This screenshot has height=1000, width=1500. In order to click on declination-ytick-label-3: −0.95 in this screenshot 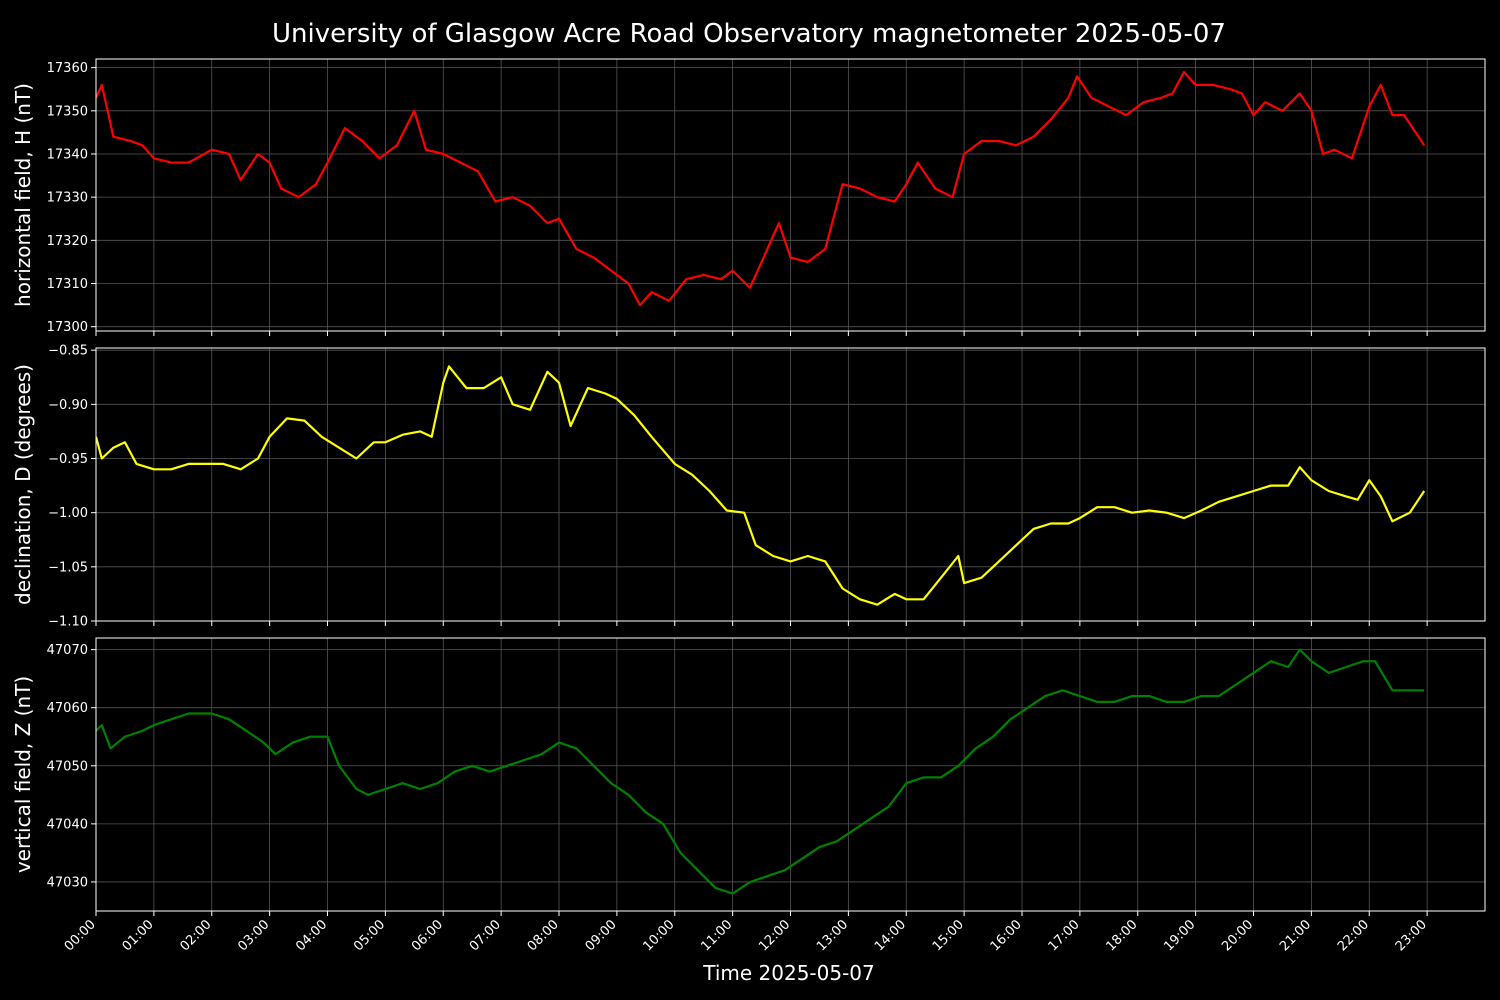, I will do `click(68, 459)`.